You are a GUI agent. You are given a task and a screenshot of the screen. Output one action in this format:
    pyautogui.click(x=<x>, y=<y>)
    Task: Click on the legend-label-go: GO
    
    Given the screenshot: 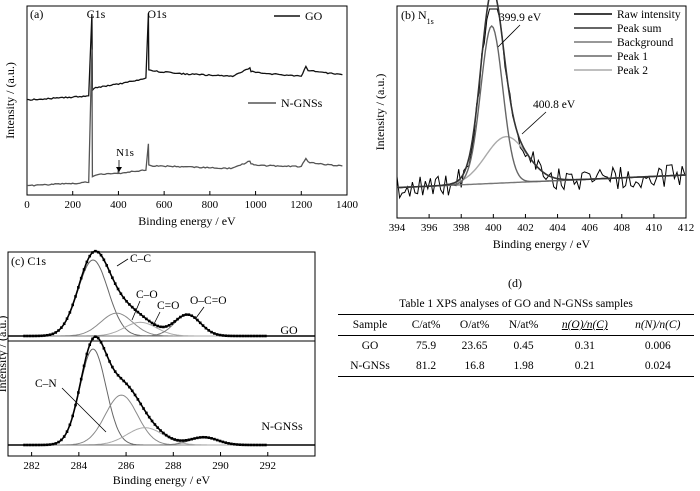 What is the action you would take?
    pyautogui.click(x=314, y=16)
    